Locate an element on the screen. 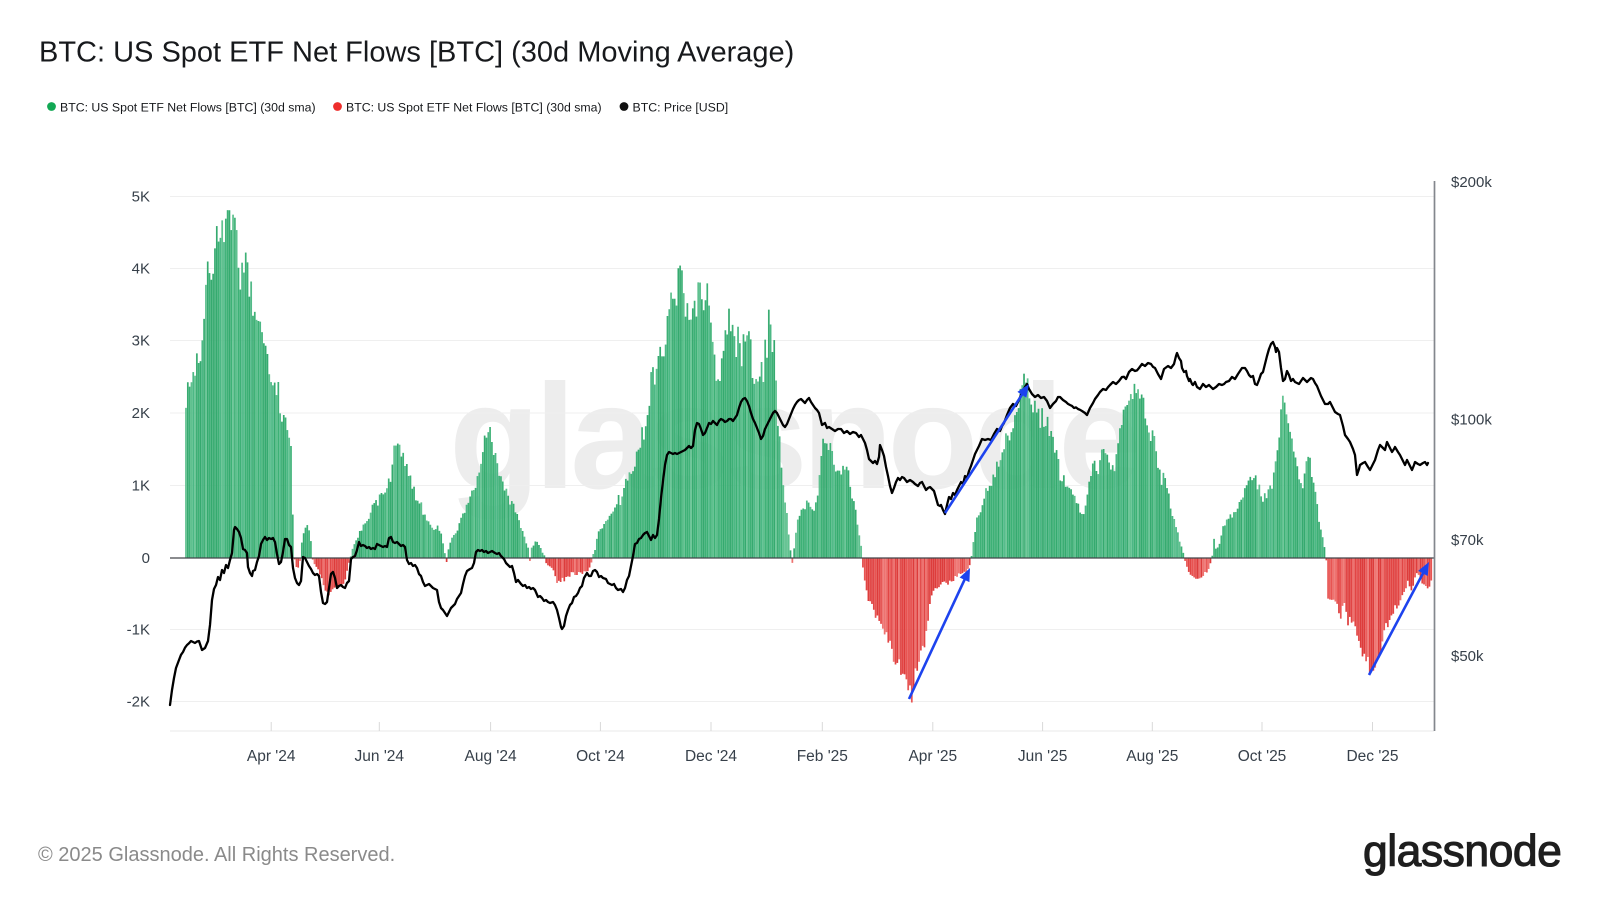 This screenshot has width=1600, height=900. svg-text: 0 is located at coordinates (146, 558).